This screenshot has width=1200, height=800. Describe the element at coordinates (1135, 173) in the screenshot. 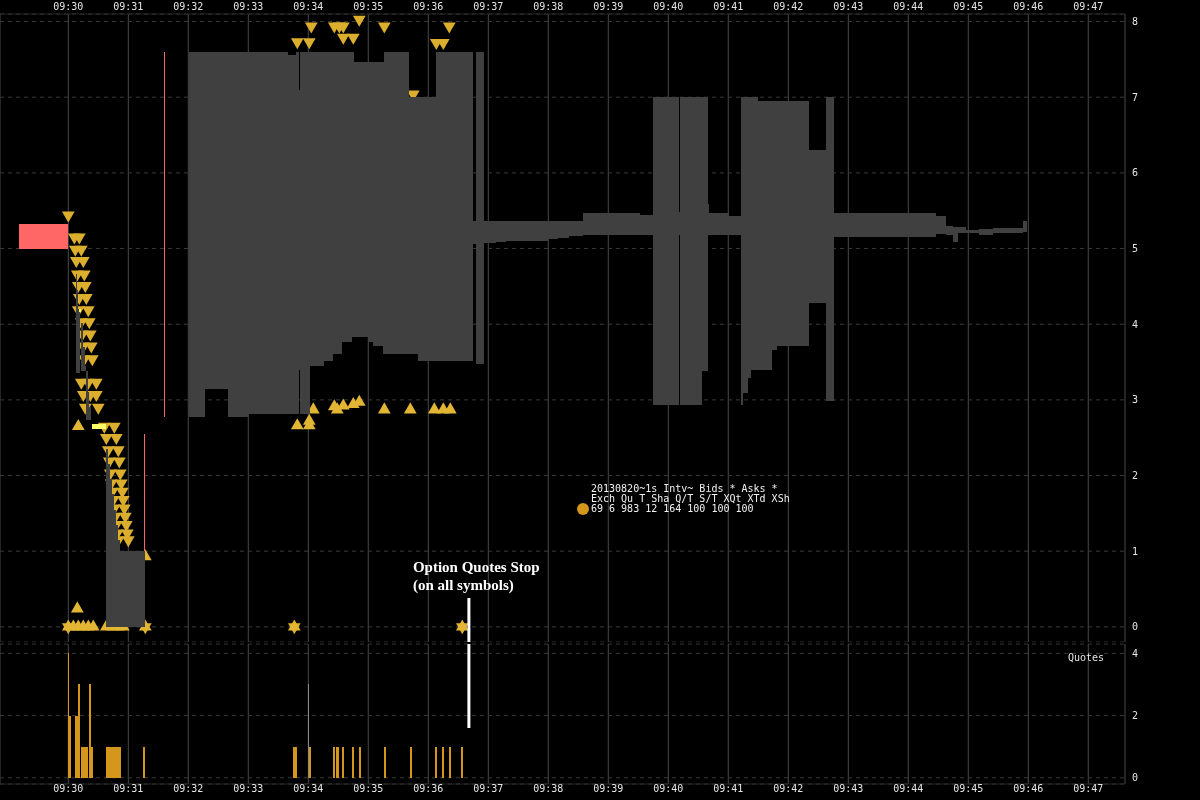

I see `y-tick-label: 6` at that location.